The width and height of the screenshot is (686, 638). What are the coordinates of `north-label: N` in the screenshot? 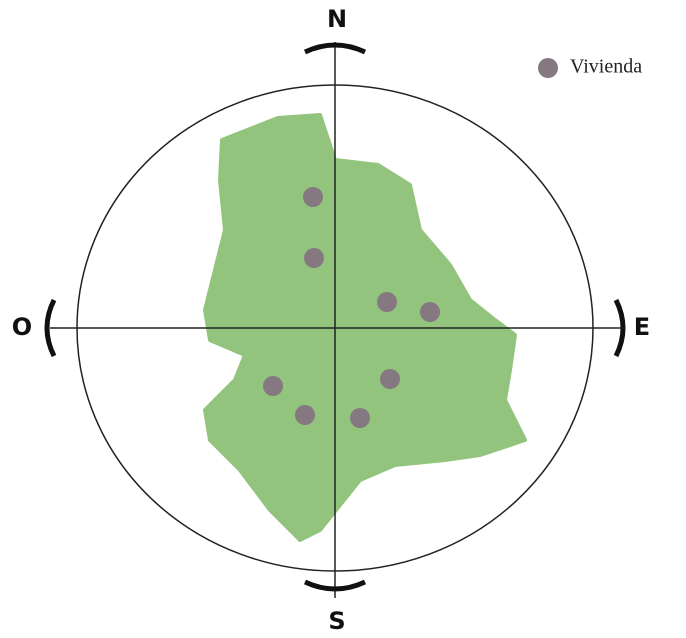 It's located at (337, 19).